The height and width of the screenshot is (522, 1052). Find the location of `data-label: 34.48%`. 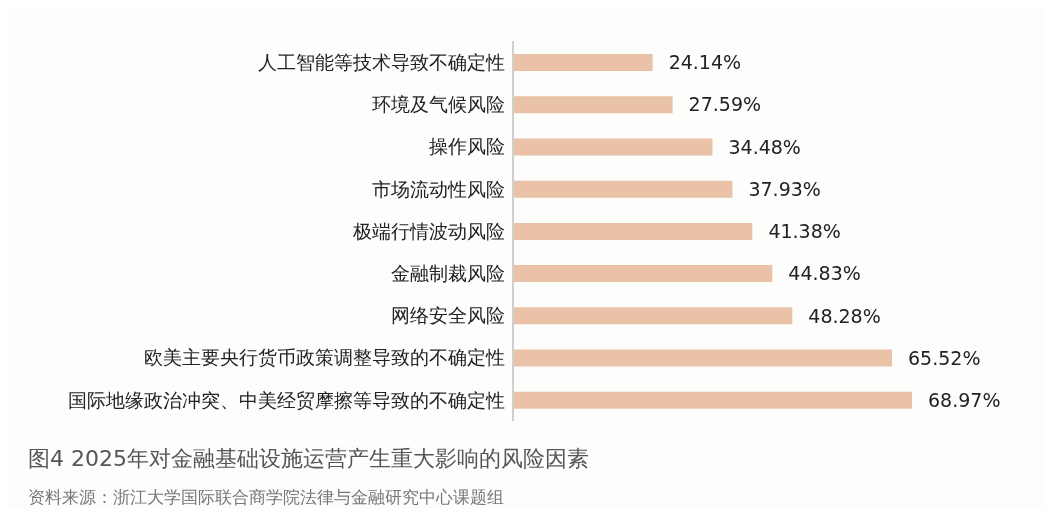

data-label: 34.48% is located at coordinates (764, 146).